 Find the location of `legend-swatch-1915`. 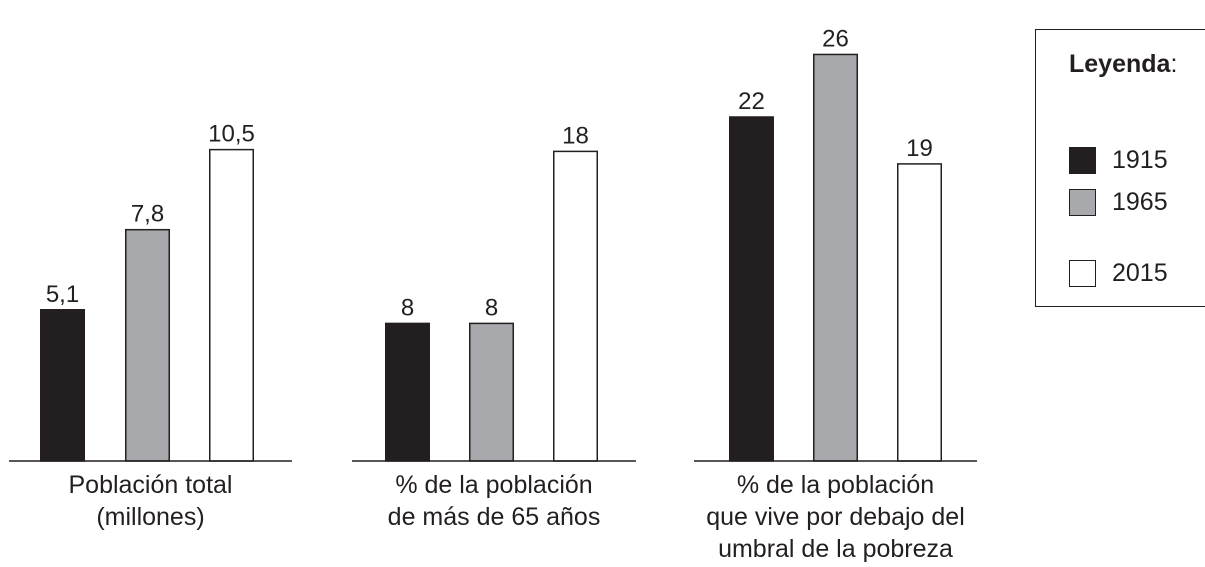

legend-swatch-1915 is located at coordinates (1082, 160).